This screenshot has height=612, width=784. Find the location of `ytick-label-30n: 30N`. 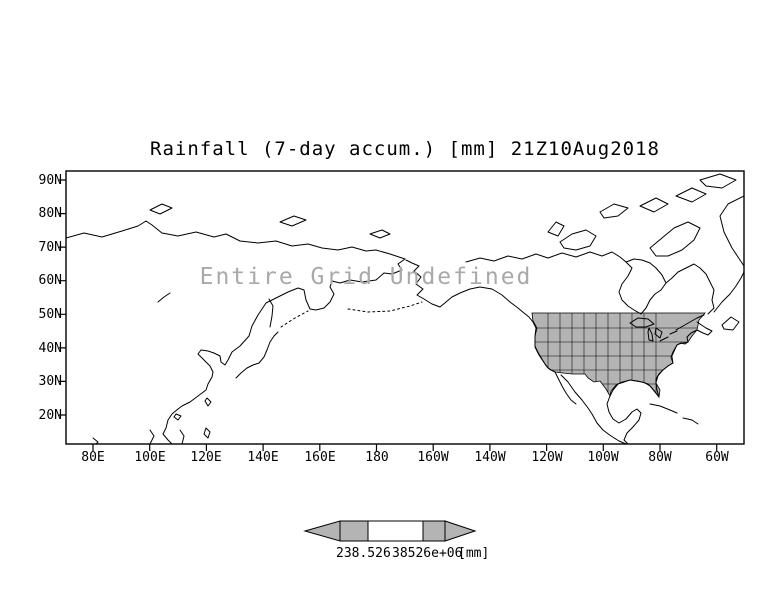

ytick-label-30n: 30N is located at coordinates (50, 381).